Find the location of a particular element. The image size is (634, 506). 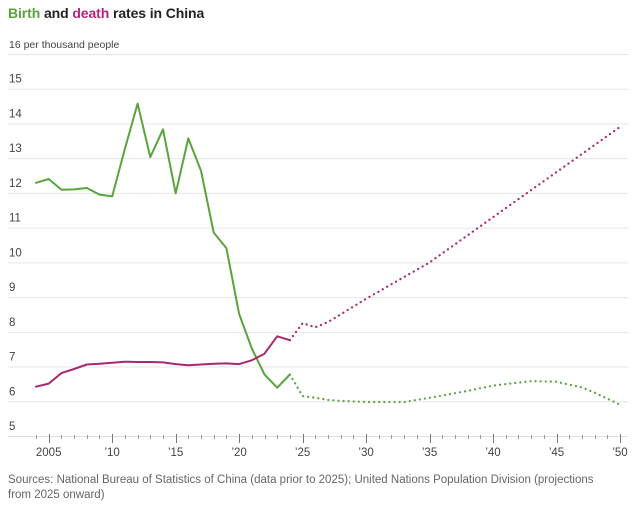

y-tick-label: 15 is located at coordinates (15, 80).